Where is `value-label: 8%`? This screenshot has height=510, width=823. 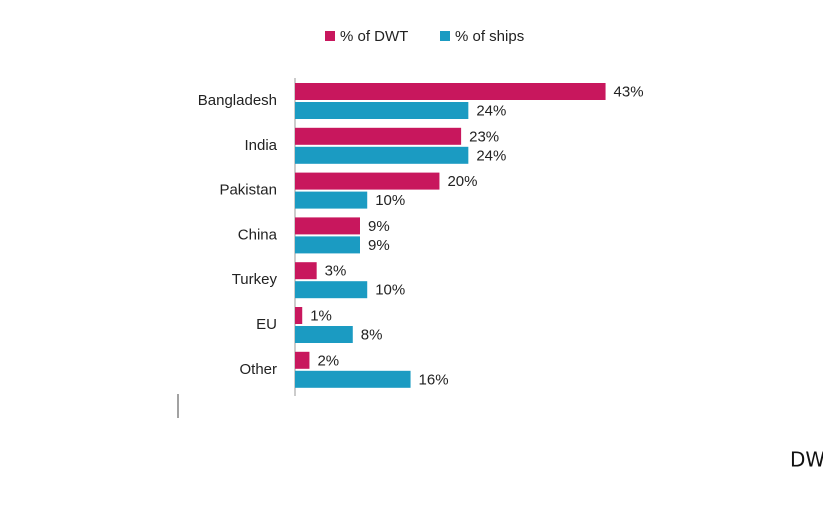 value-label: 8% is located at coordinates (372, 334).